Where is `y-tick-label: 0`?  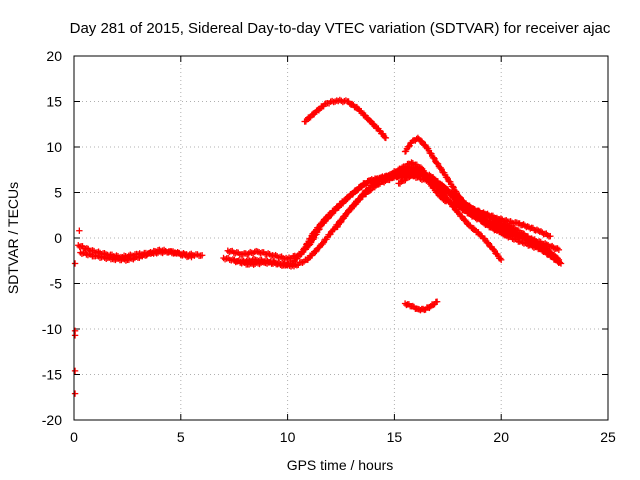
y-tick-label: 0 is located at coordinates (58, 238).